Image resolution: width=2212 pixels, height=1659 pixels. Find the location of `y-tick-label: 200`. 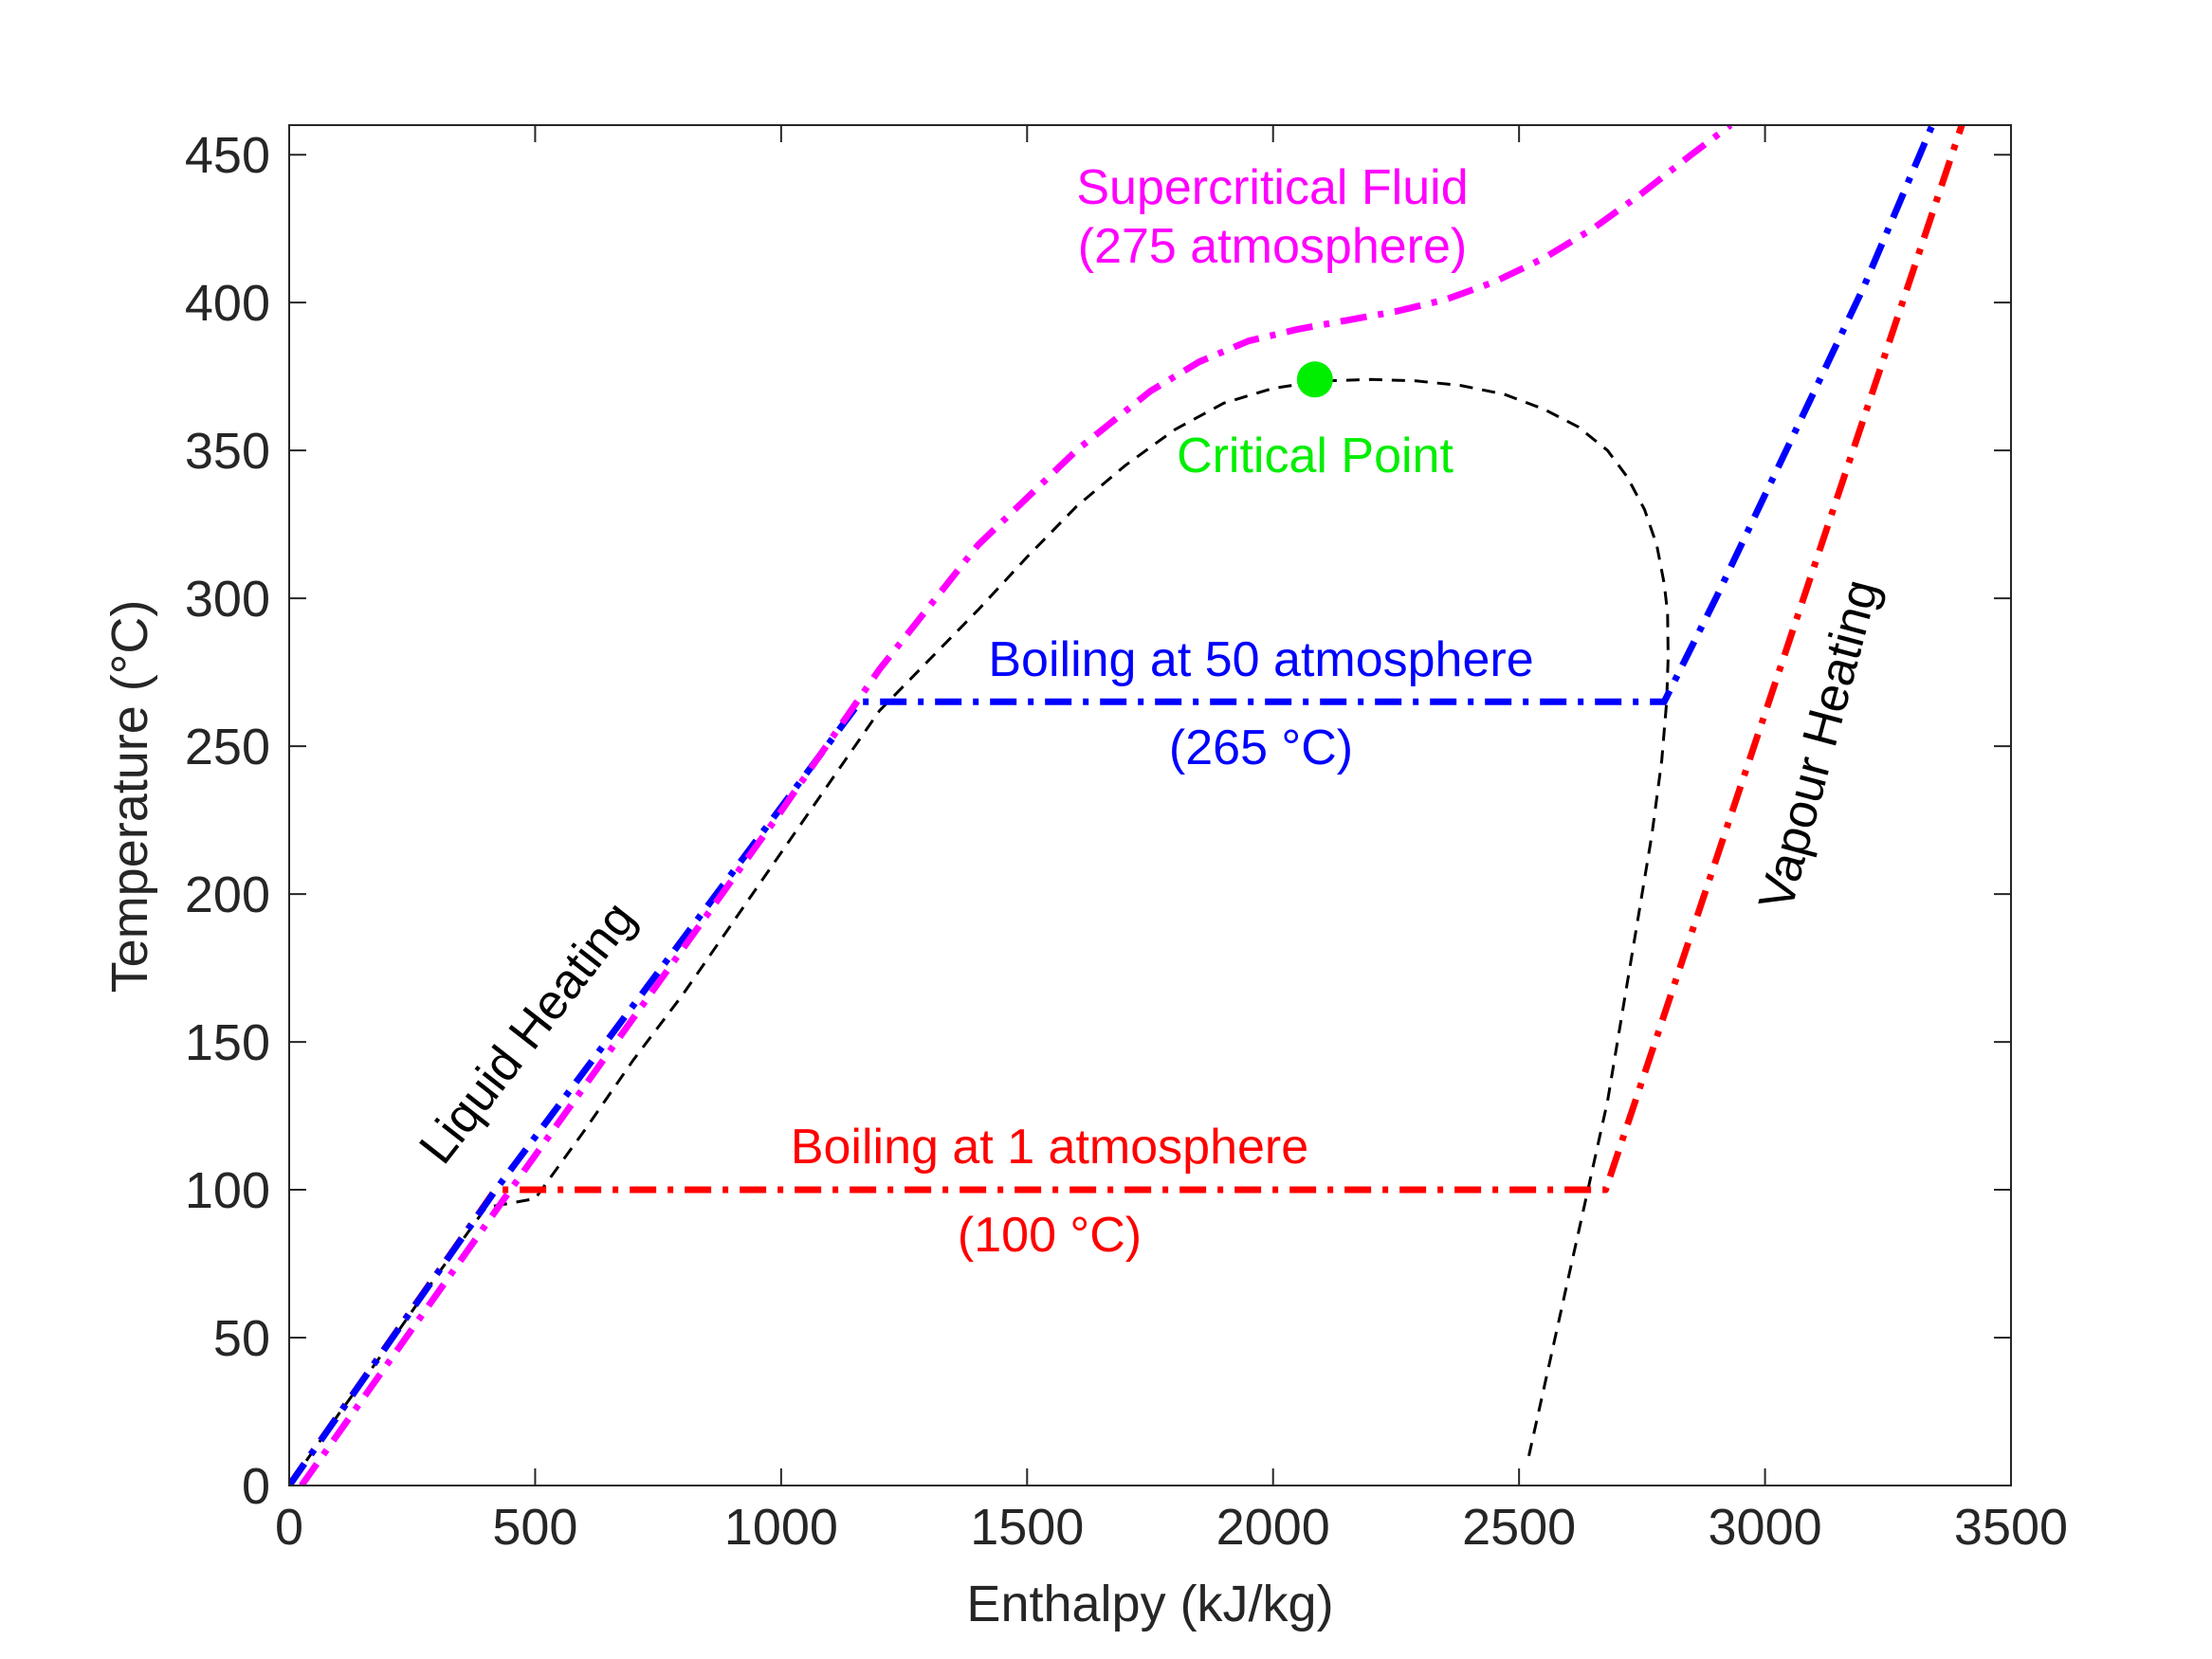

y-tick-label: 200 is located at coordinates (227, 894).